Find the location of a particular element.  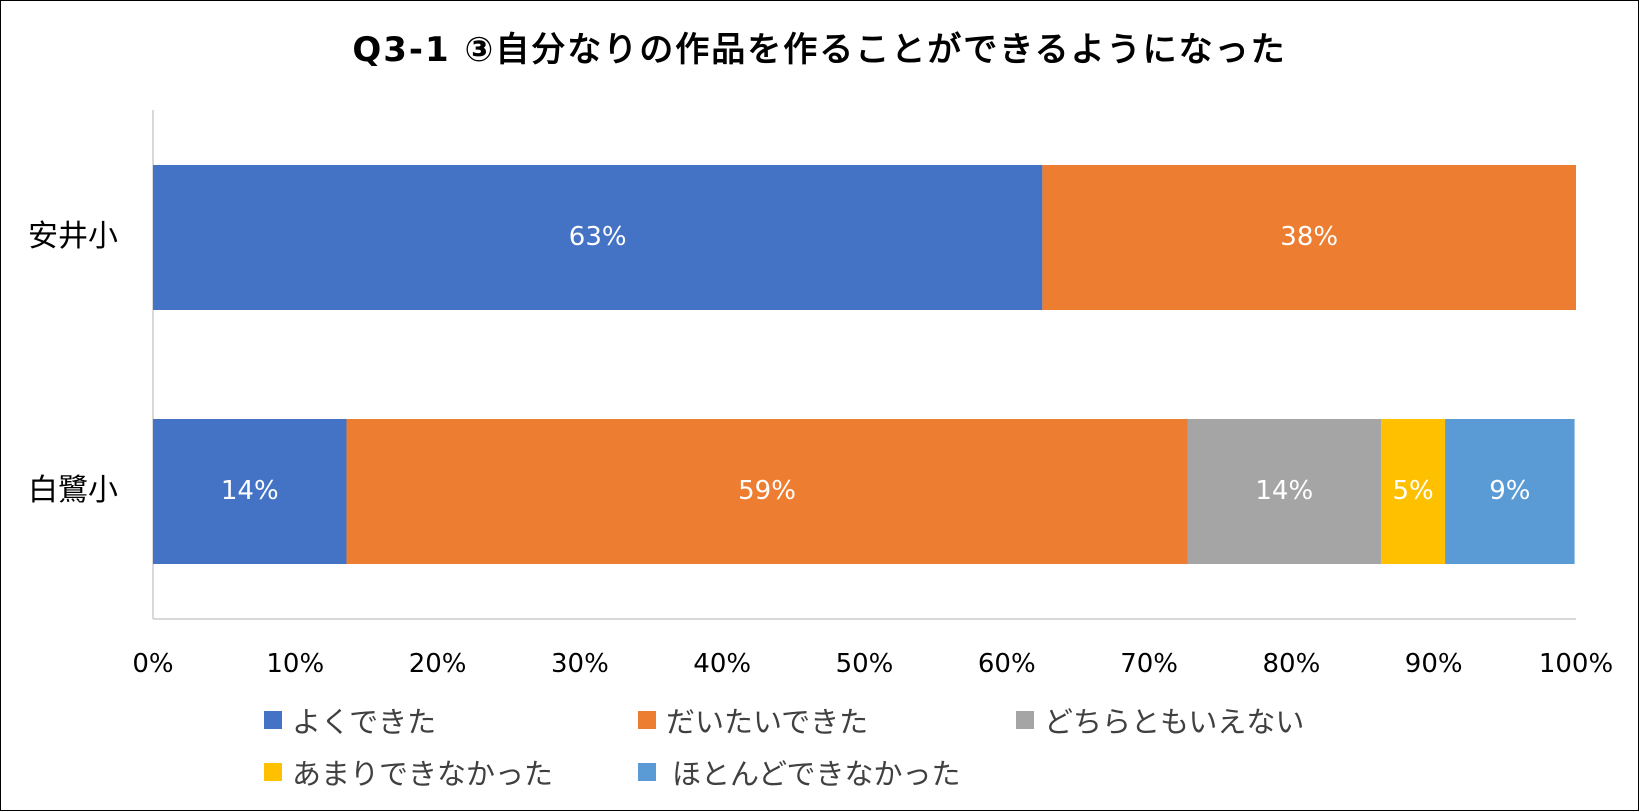

x-tick-label: 50% is located at coordinates (865, 664).